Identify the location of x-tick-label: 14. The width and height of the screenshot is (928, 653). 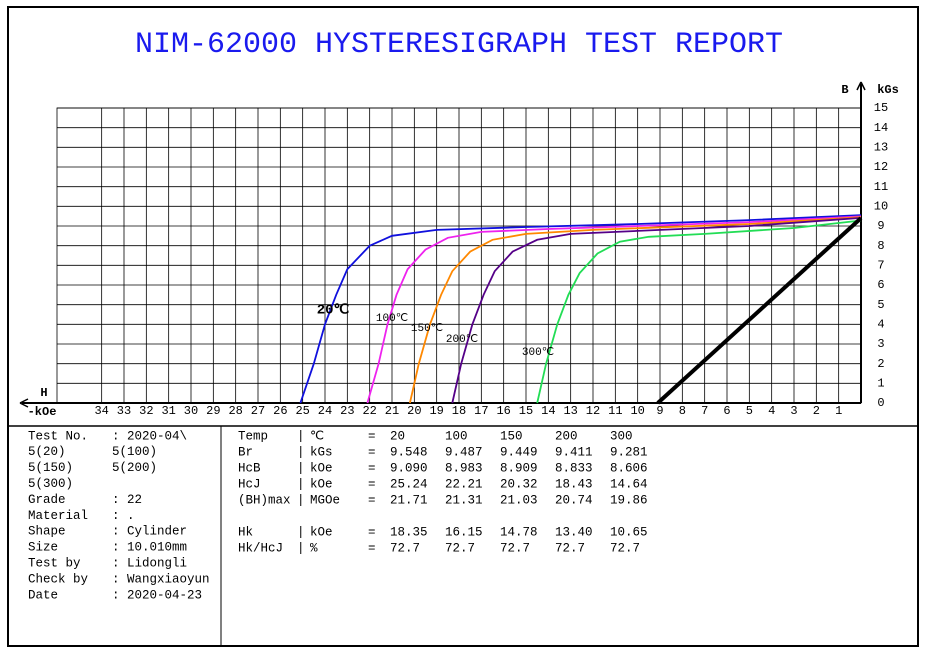
(548, 411).